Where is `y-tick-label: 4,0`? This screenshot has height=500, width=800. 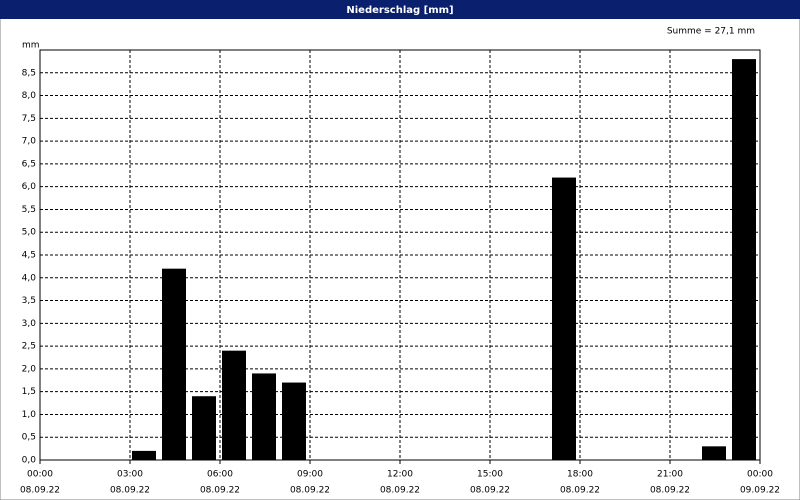
y-tick-label: 4,0 is located at coordinates (29, 278).